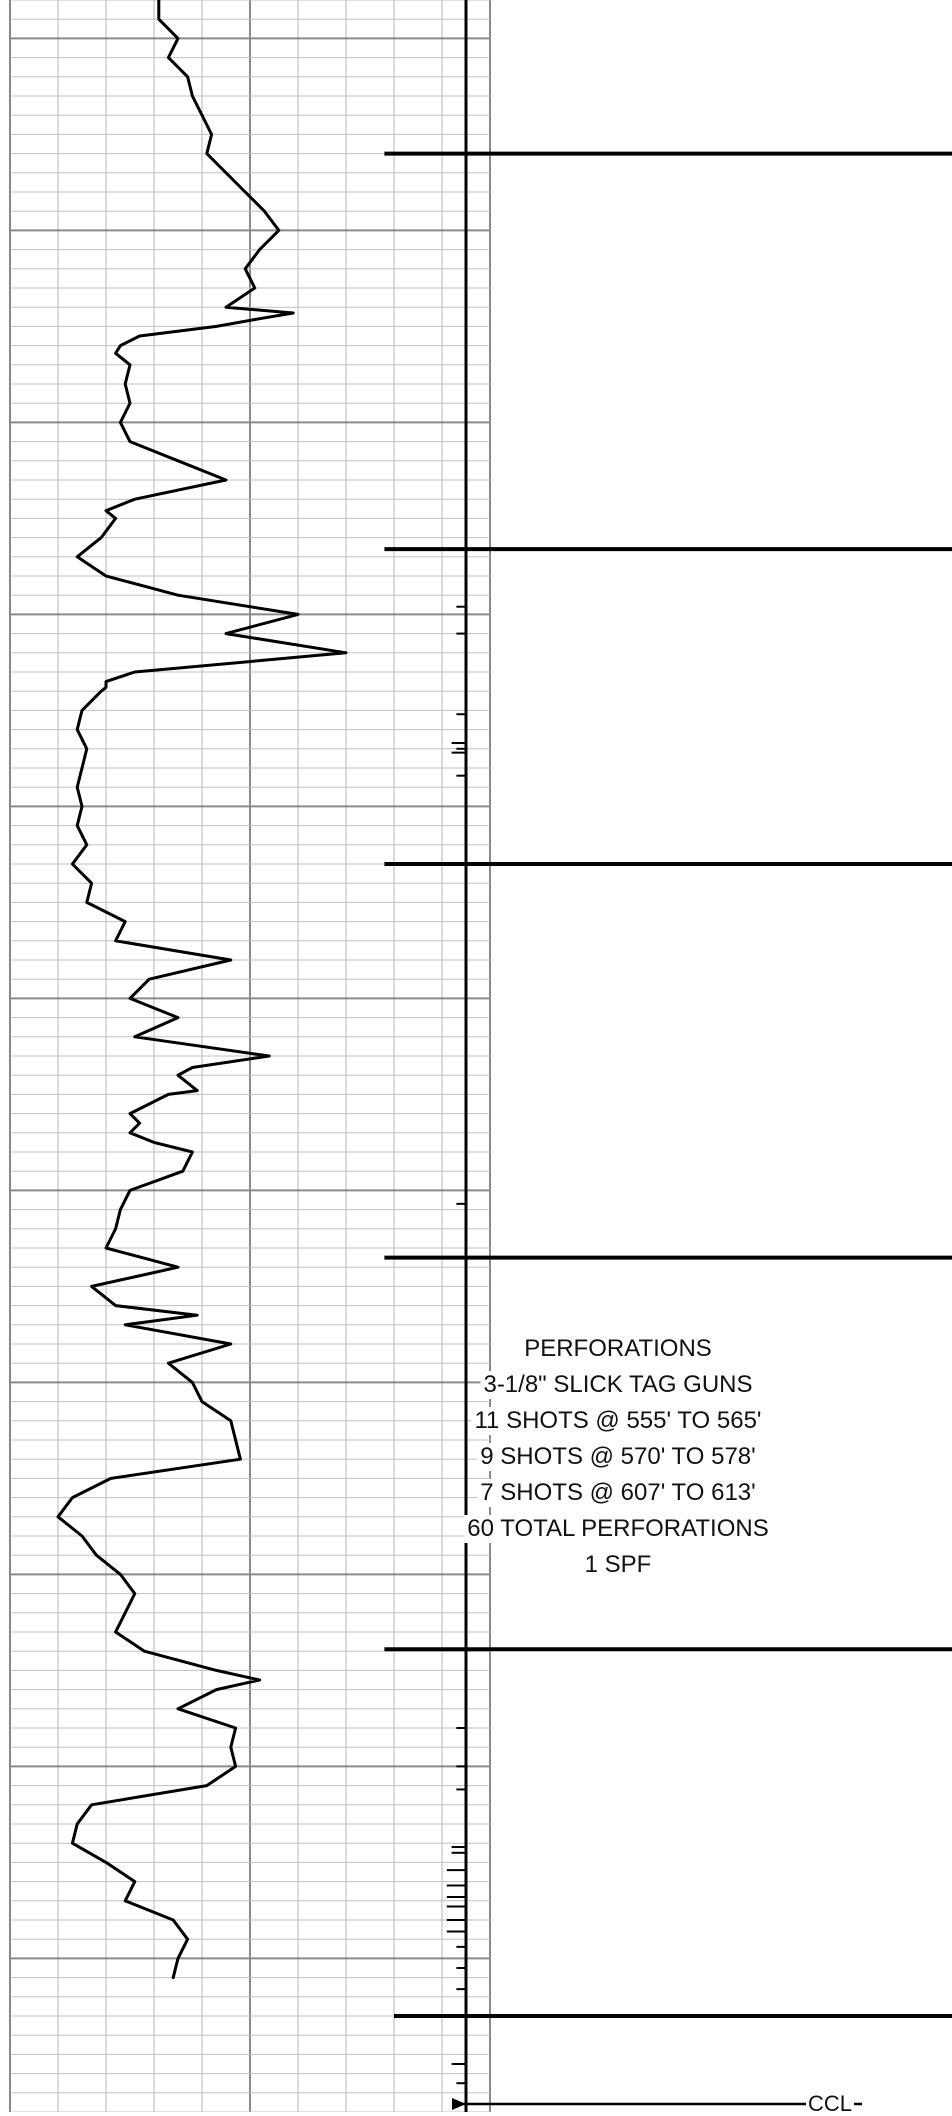 The width and height of the screenshot is (952, 2116). What do you see at coordinates (618, 1421) in the screenshot?
I see `annotation-line: 11 SHOTS @ 555' TO 565'` at bounding box center [618, 1421].